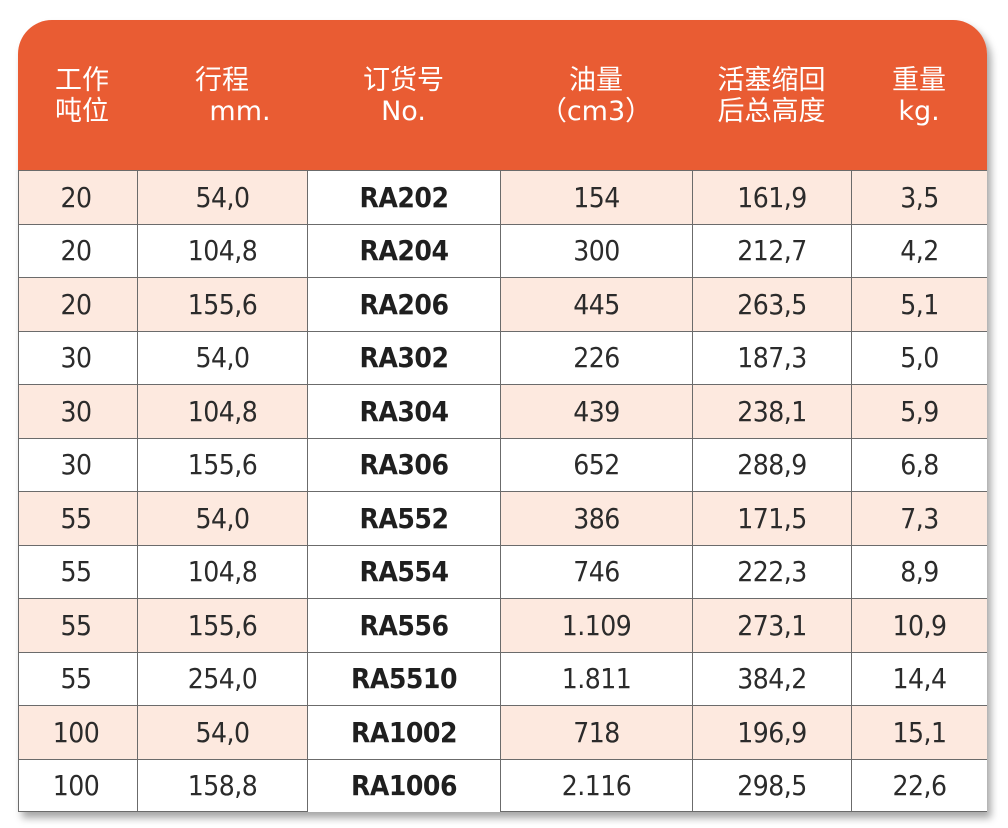 The height and width of the screenshot is (828, 1008). Describe the element at coordinates (404, 518) in the screenshot. I see `cell-order-no: RA552` at that location.